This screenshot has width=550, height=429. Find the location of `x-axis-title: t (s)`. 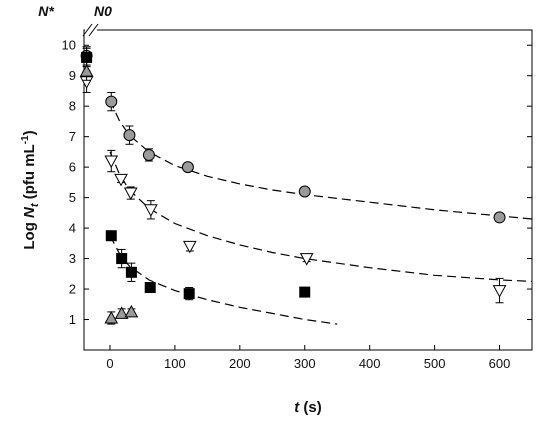

x-axis-title: t (s) is located at coordinates (308, 407).